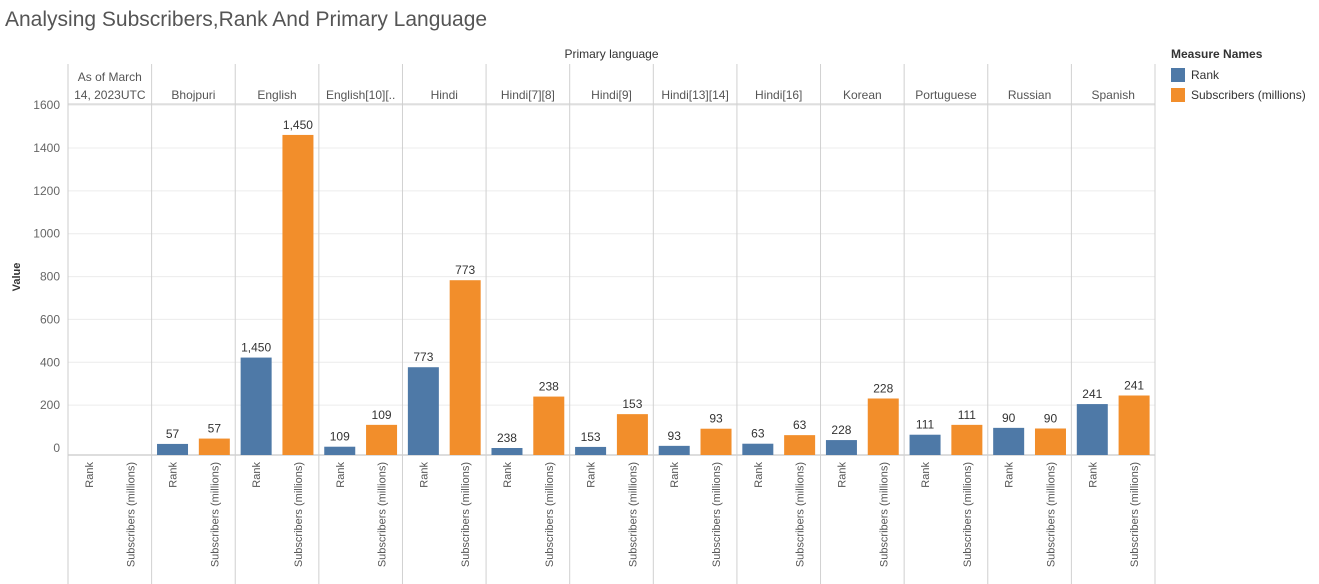 The height and width of the screenshot is (584, 1319). I want to click on legend-swatch-subscribers, so click(1178, 95).